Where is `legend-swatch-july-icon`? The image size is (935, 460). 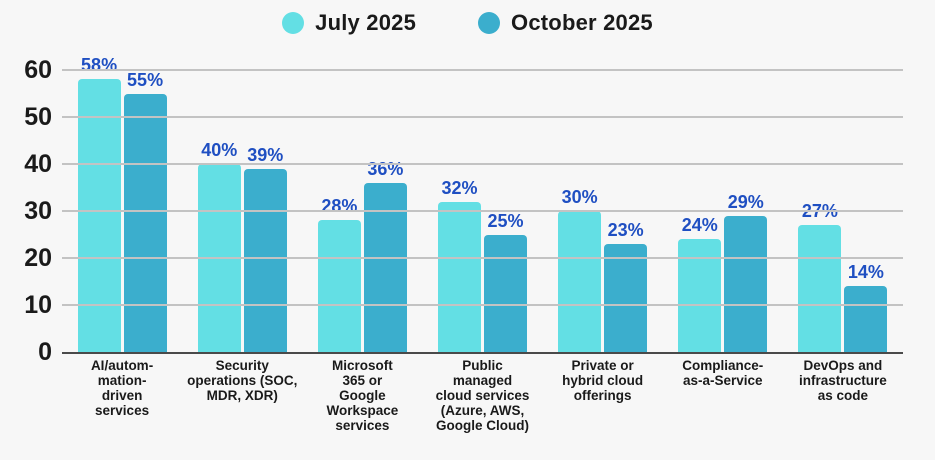 legend-swatch-july-icon is located at coordinates (293, 23).